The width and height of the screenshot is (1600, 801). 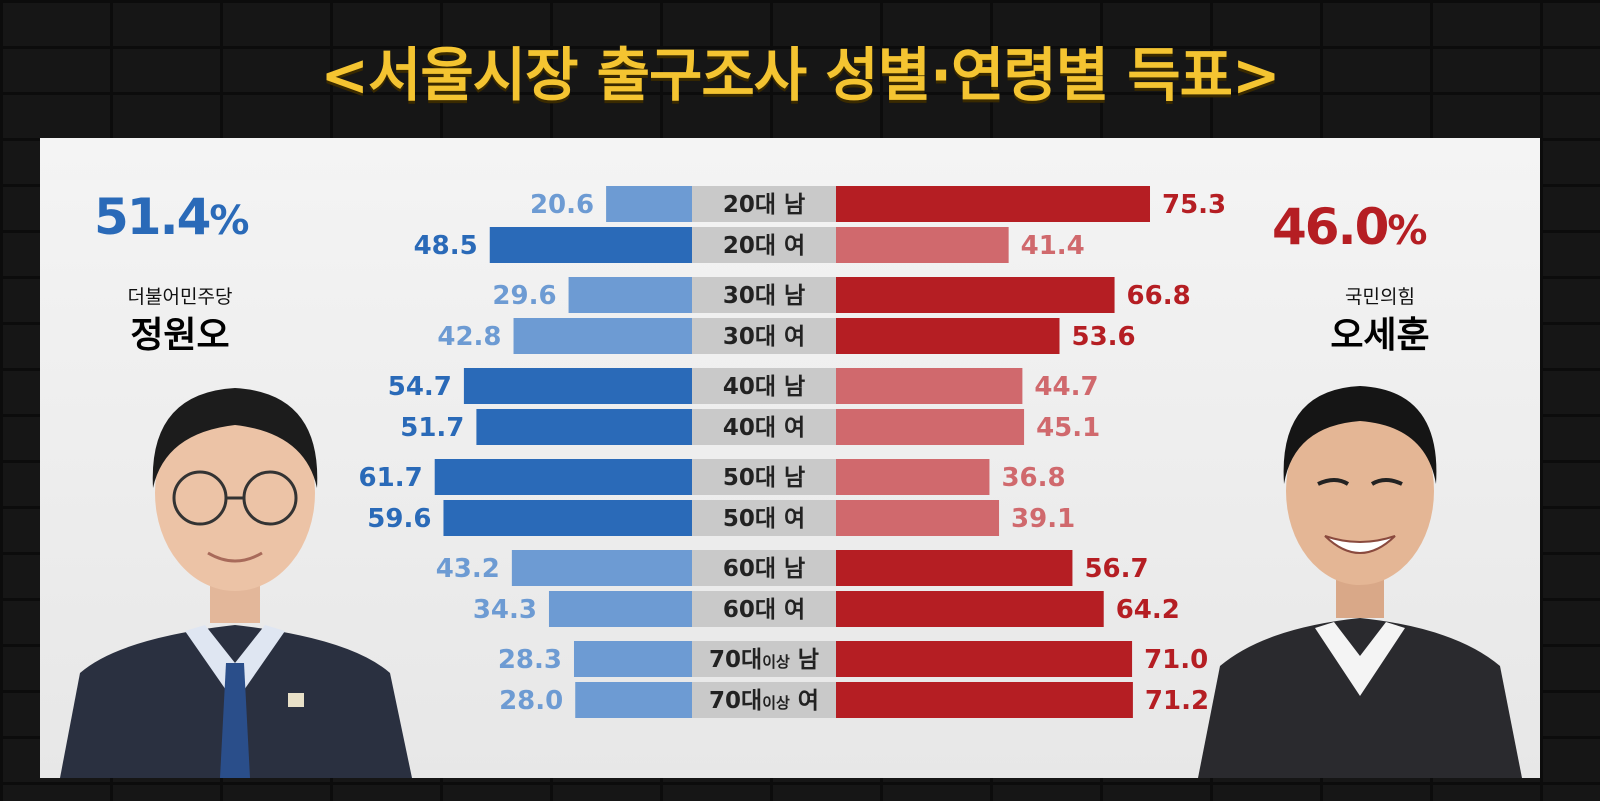 I want to click on value-label-left-5: 51.7, so click(x=432, y=428).